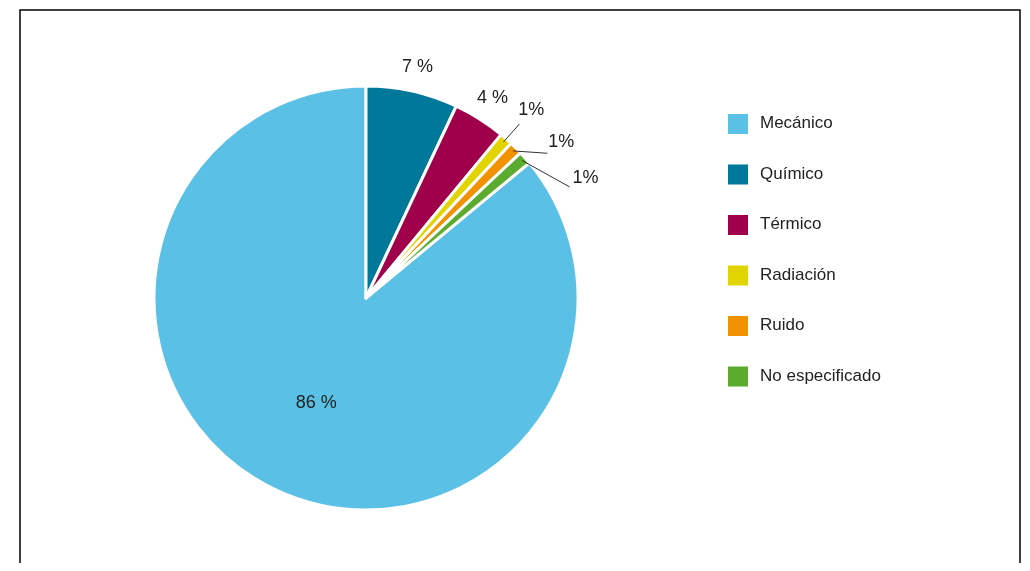 This screenshot has height=571, width=1030. I want to click on data-label: 7 %, so click(417, 66).